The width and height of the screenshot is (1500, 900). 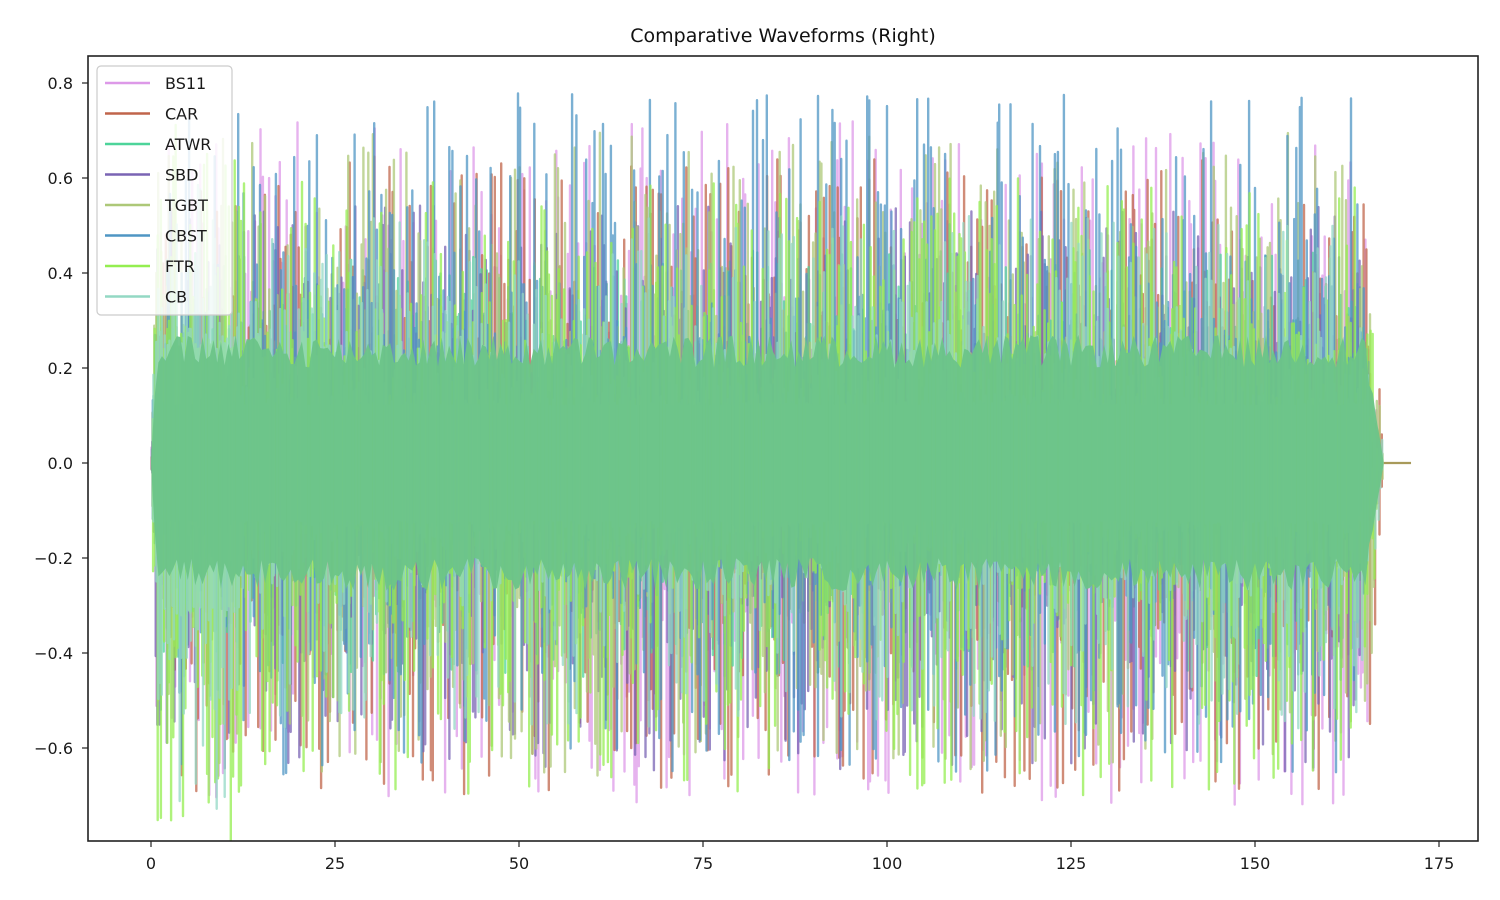 I want to click on legend: BS11 CAR ATWR SBD TGBT CBST FTR CB, so click(x=164, y=190).